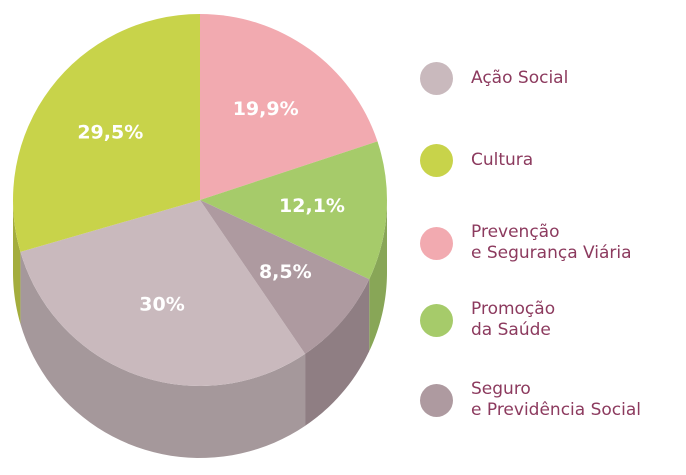  I want to click on legend-item: Cultura, so click(477, 160).